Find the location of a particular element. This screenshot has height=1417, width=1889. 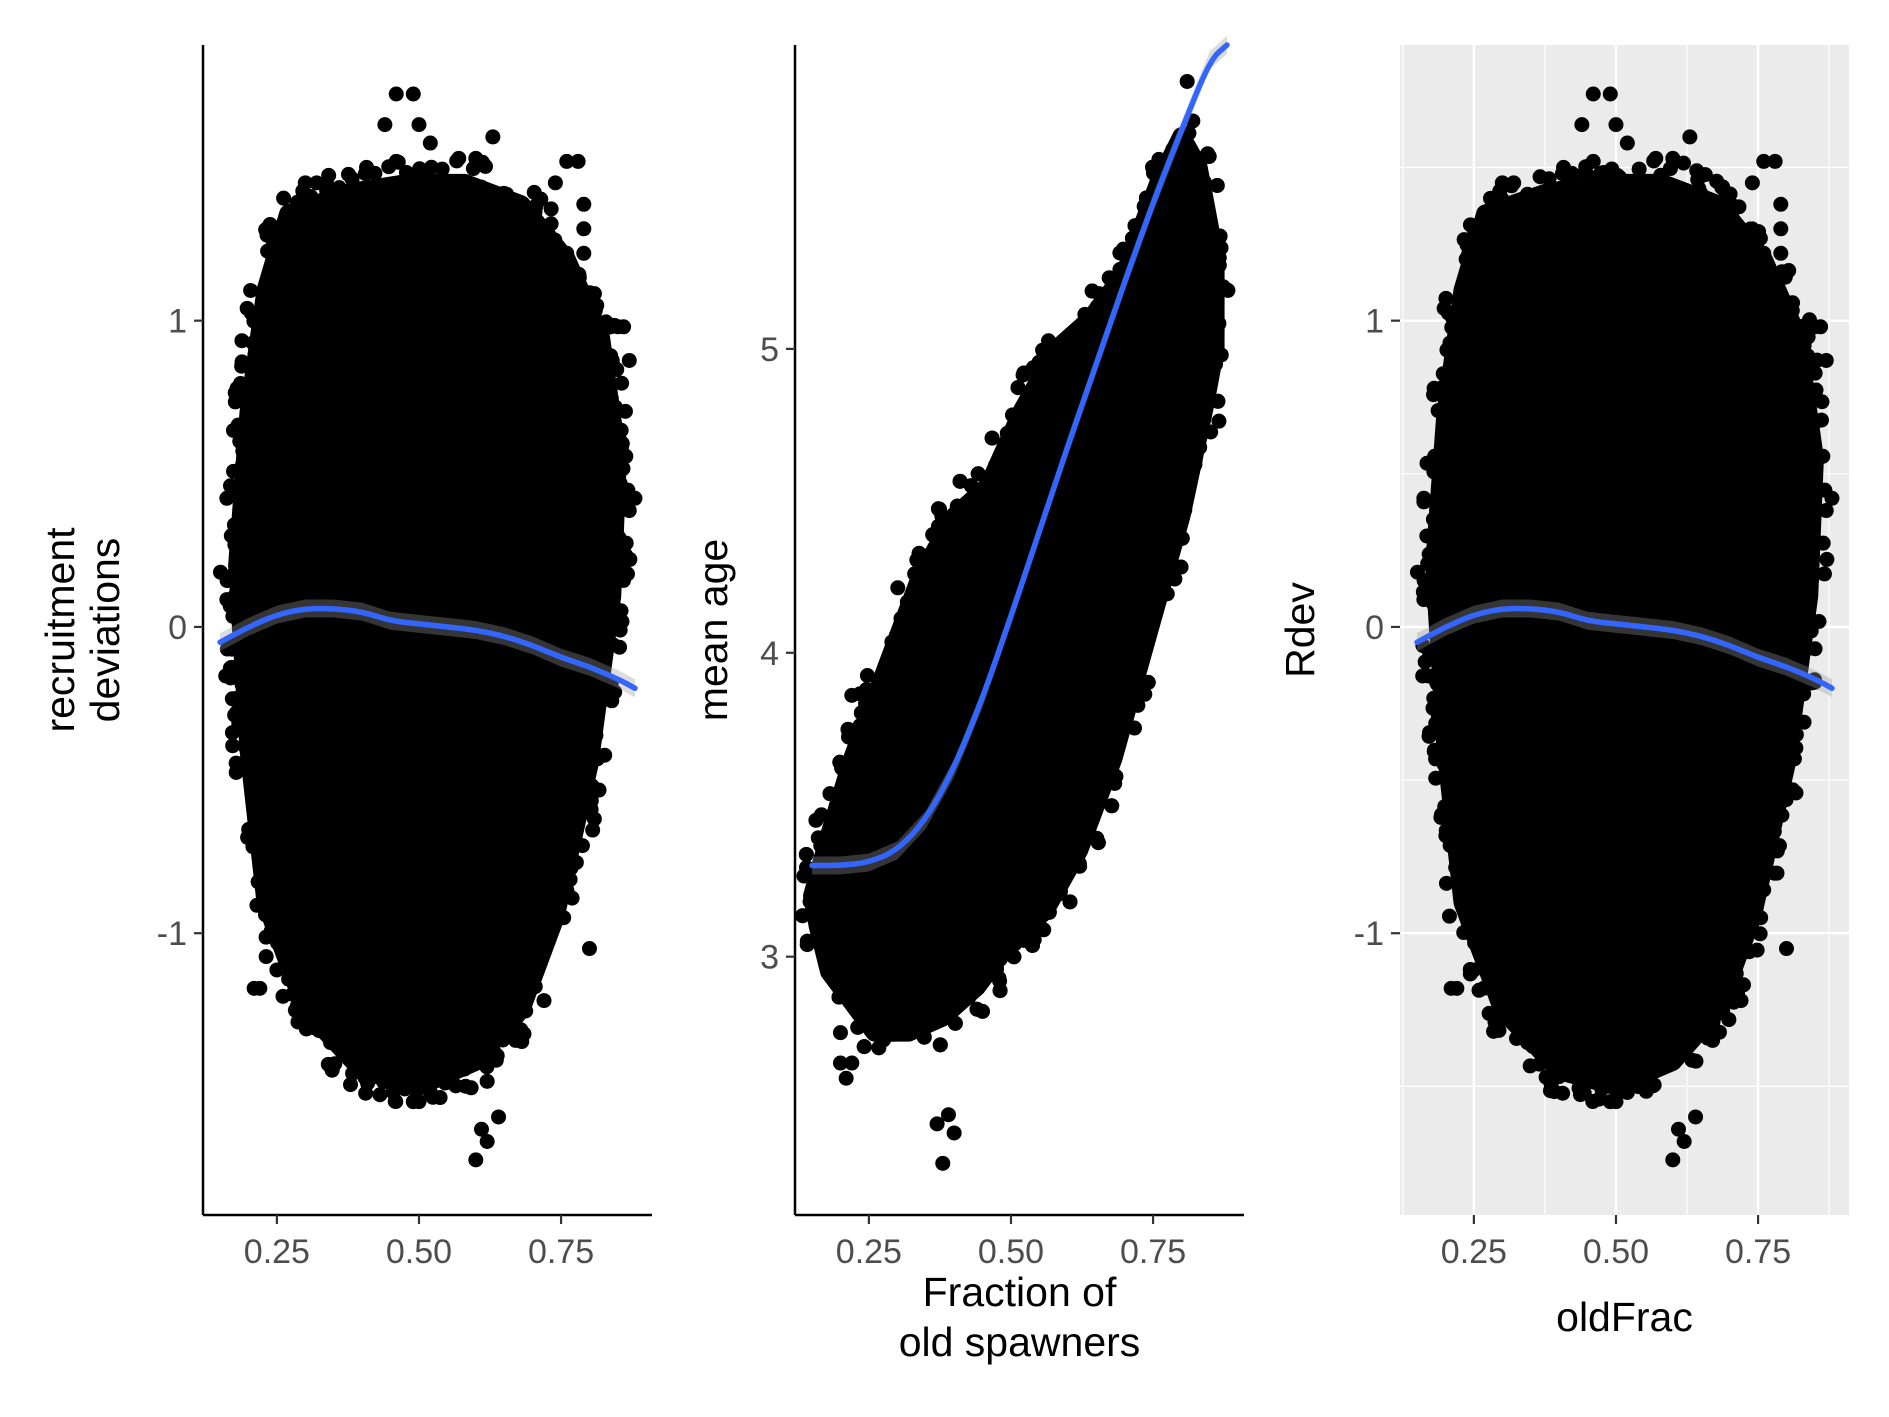

smooth-line is located at coordinates (1624, 648).